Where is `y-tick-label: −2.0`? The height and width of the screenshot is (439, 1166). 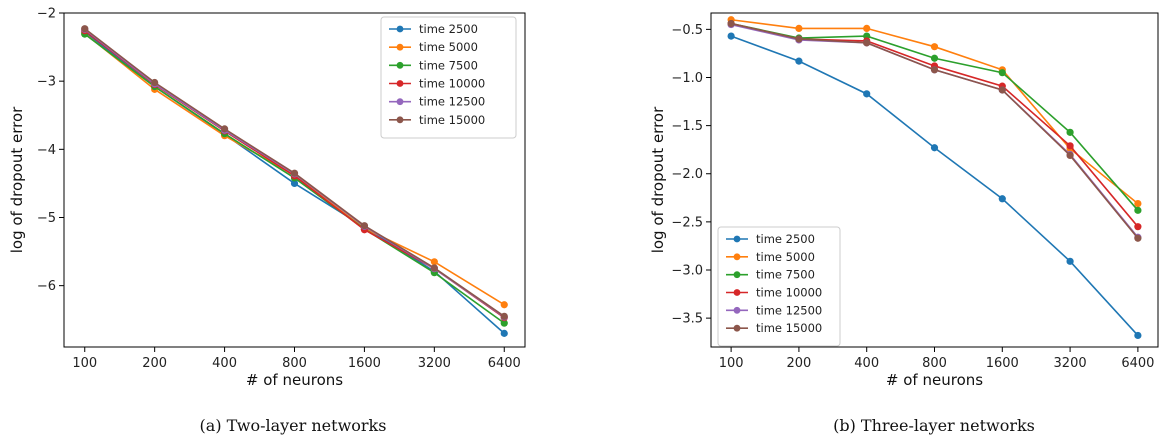 y-tick-label: −2.0 is located at coordinates (687, 174).